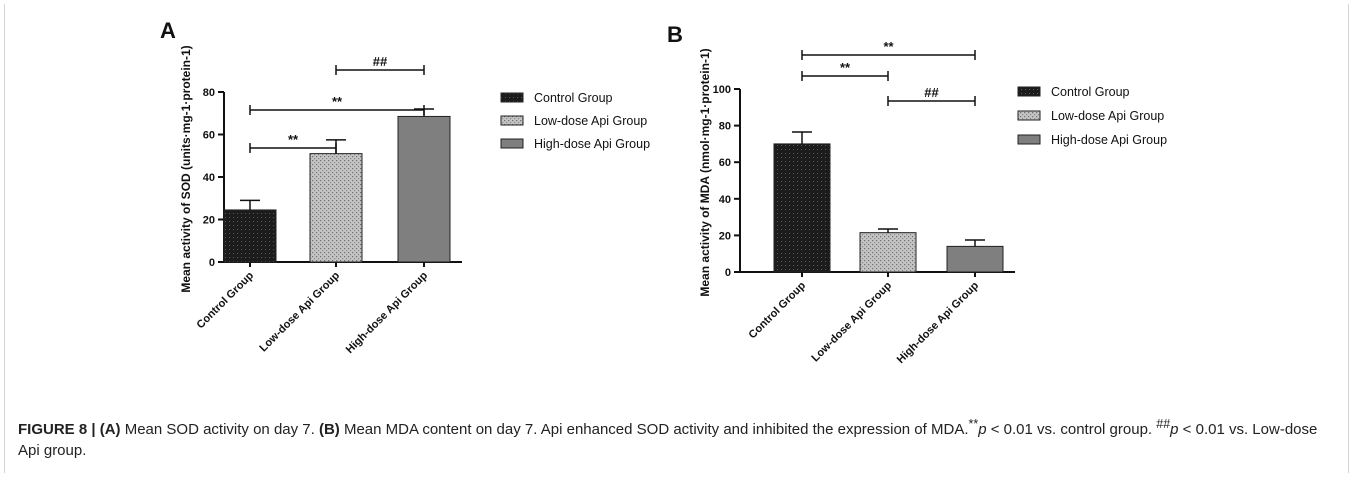 The width and height of the screenshot is (1355, 477). I want to click on caption-sig-marker-1: **, so click(973, 424).